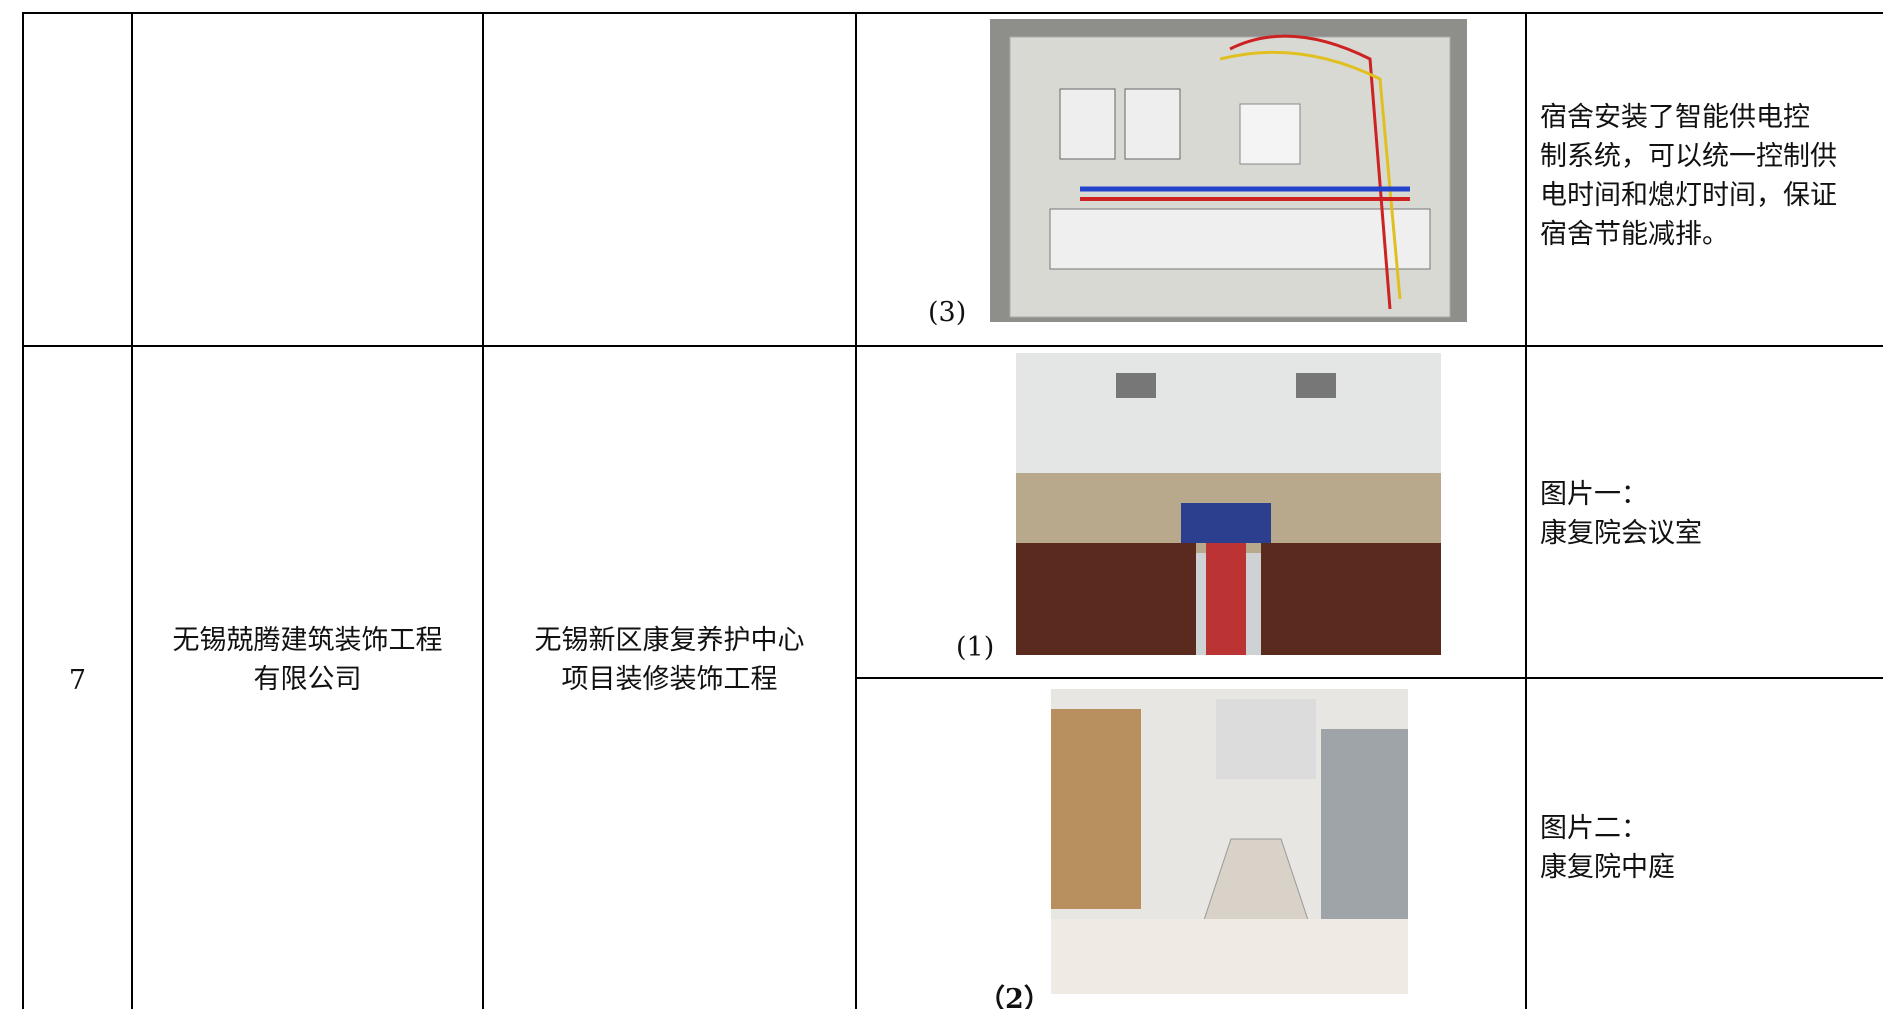 Image resolution: width=1883 pixels, height=1009 pixels. What do you see at coordinates (669, 679) in the screenshot?
I see `project-line: 项目装修装饰工程` at bounding box center [669, 679].